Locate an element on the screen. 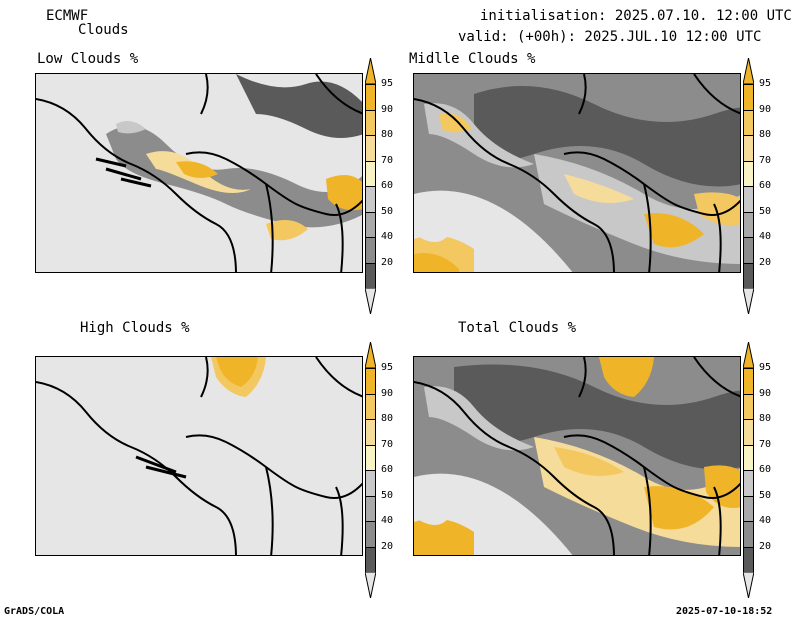  map-high-clouds is located at coordinates (199, 456).